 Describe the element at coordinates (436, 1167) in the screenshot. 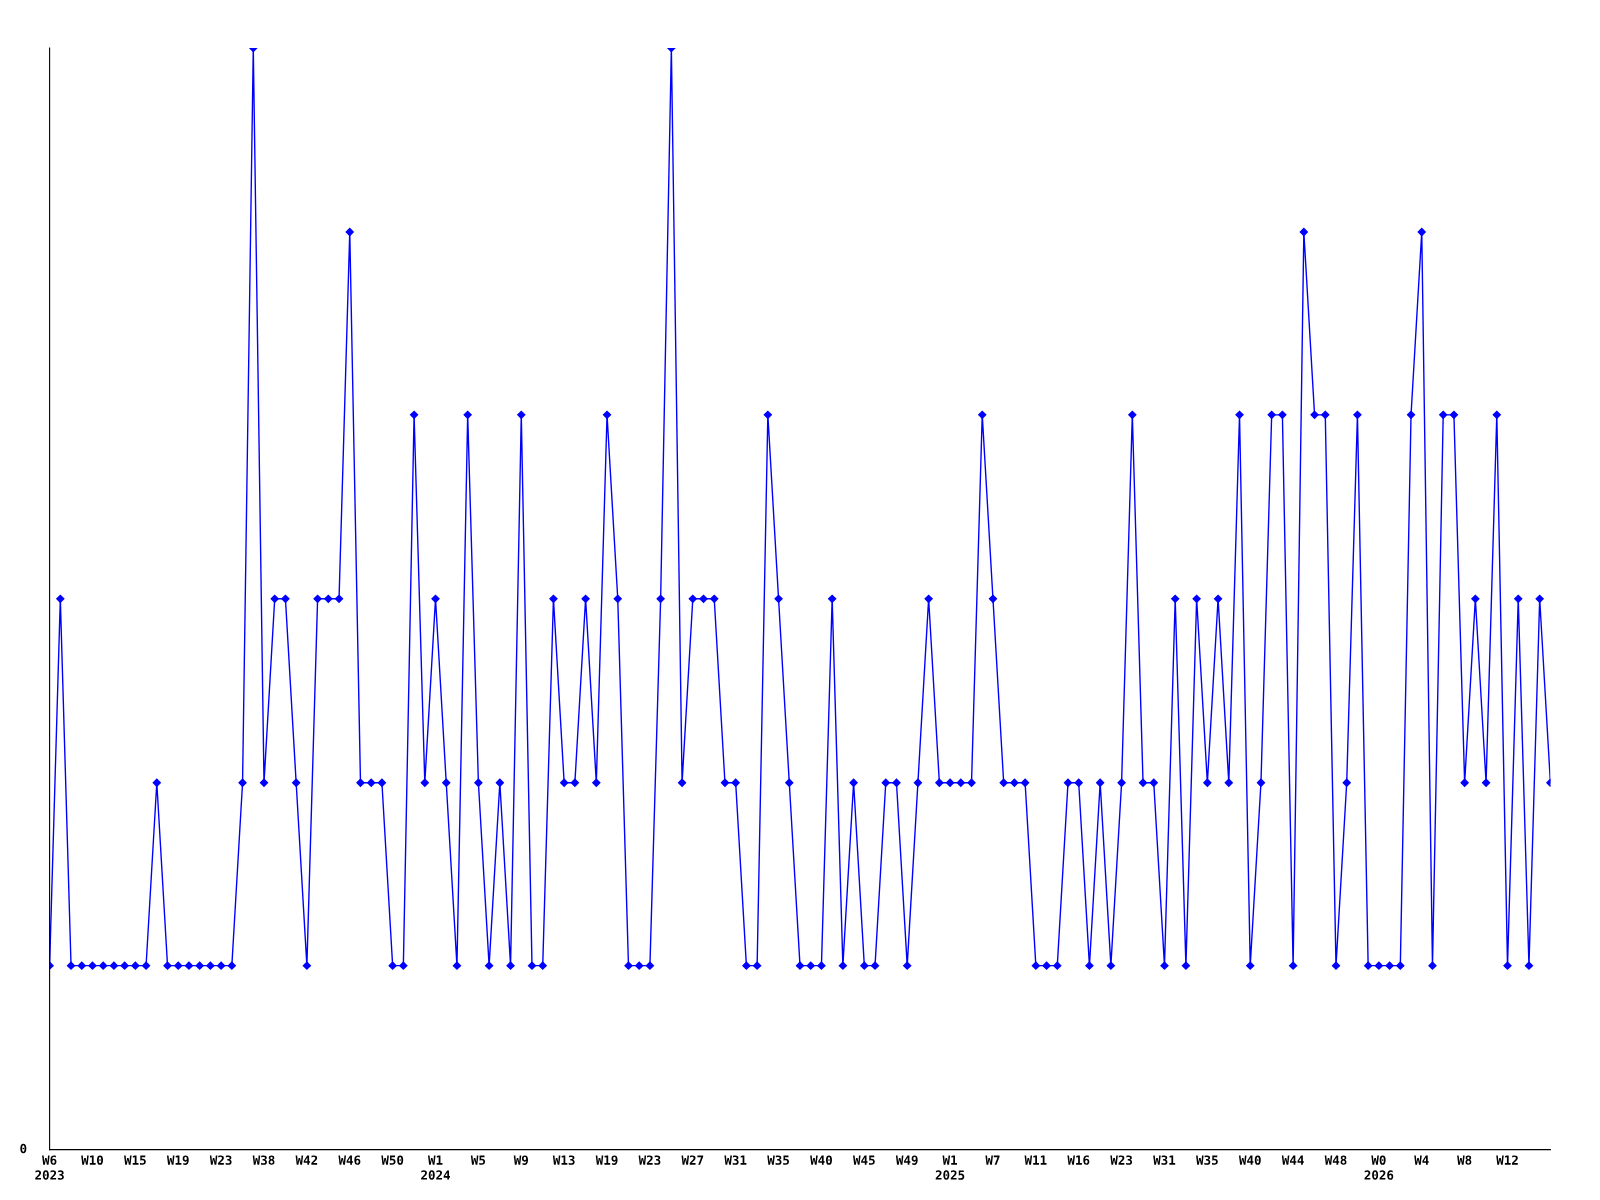

I see `x-tick-label: W1 2024` at that location.